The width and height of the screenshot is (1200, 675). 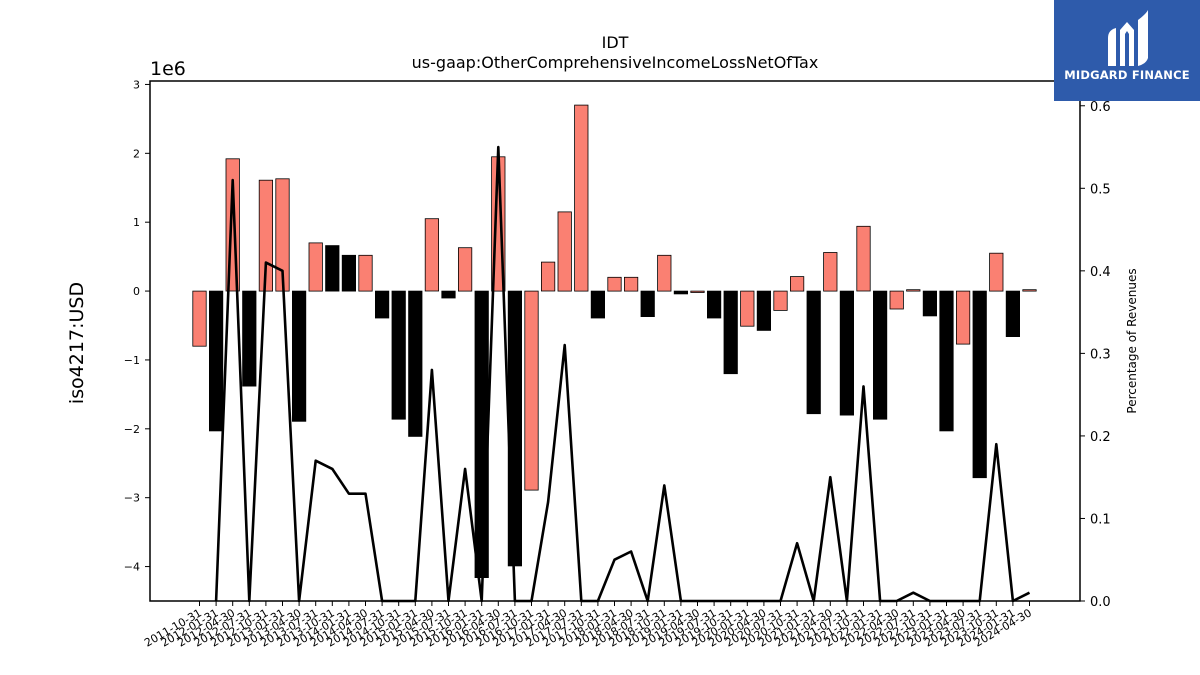 What do you see at coordinates (132, 360) in the screenshot?
I see `y-tick-label: −1` at bounding box center [132, 360].